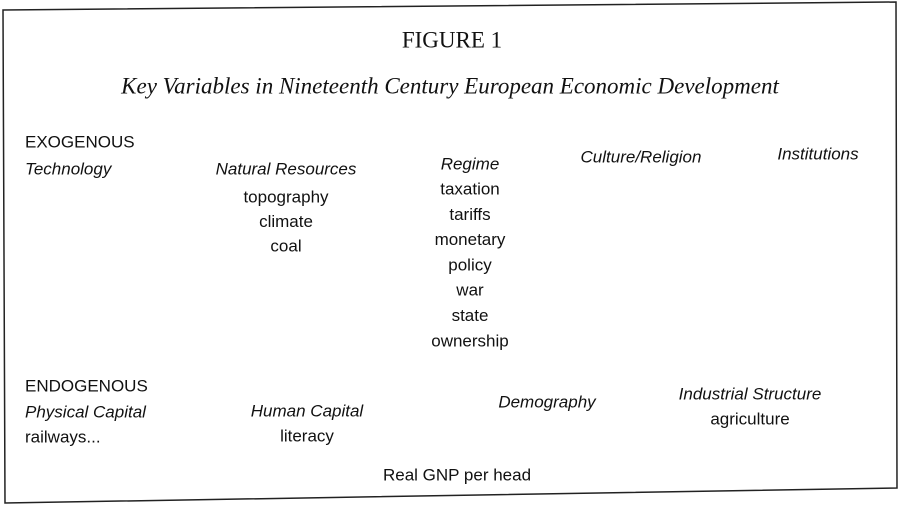 The width and height of the screenshot is (900, 507). I want to click on column-heading: Human Capital, so click(308, 410).